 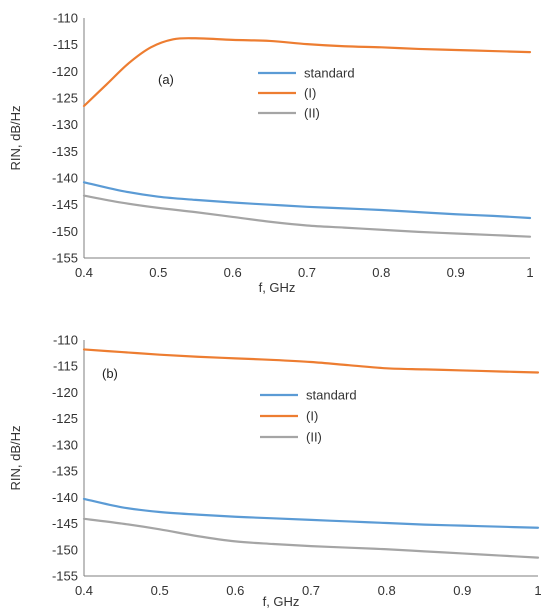 I want to click on panel-label: (b), so click(x=110, y=373).